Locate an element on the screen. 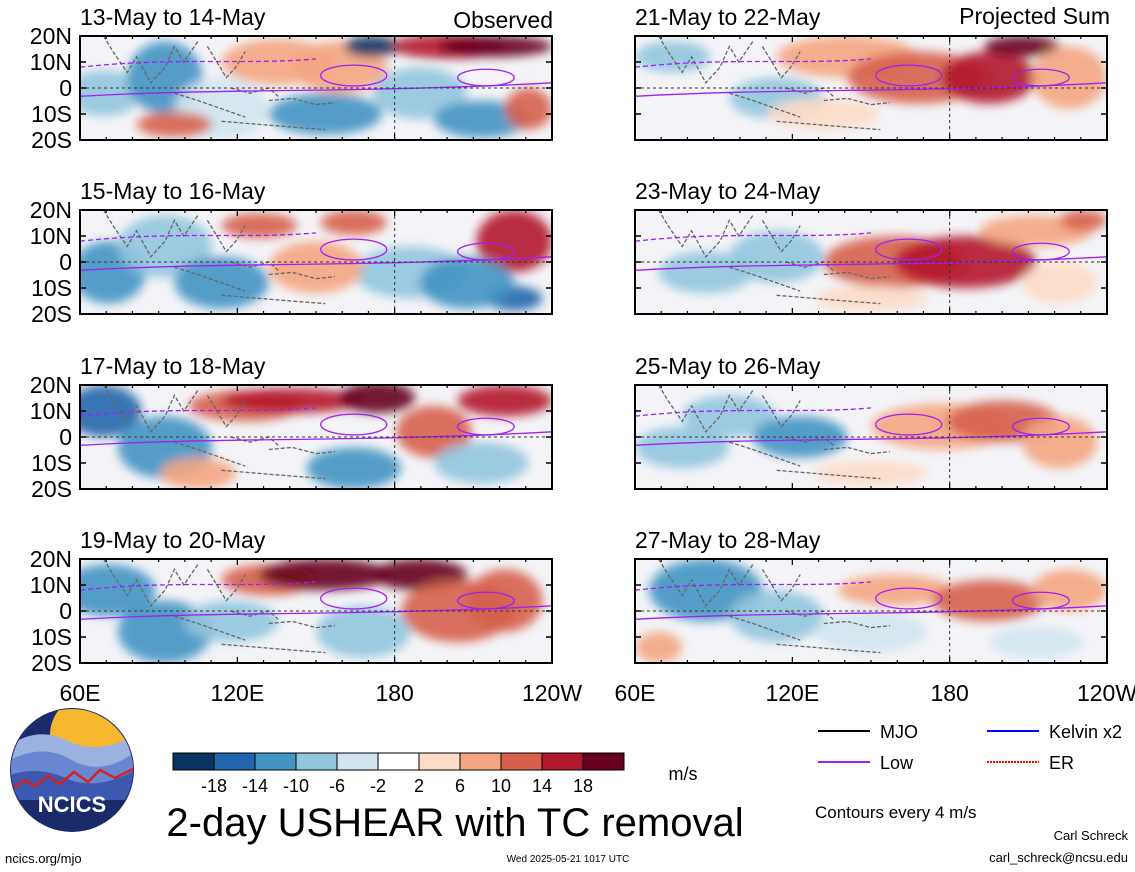 This screenshot has height=872, width=1135. ncics-logo: NCICS is located at coordinates (72, 770).